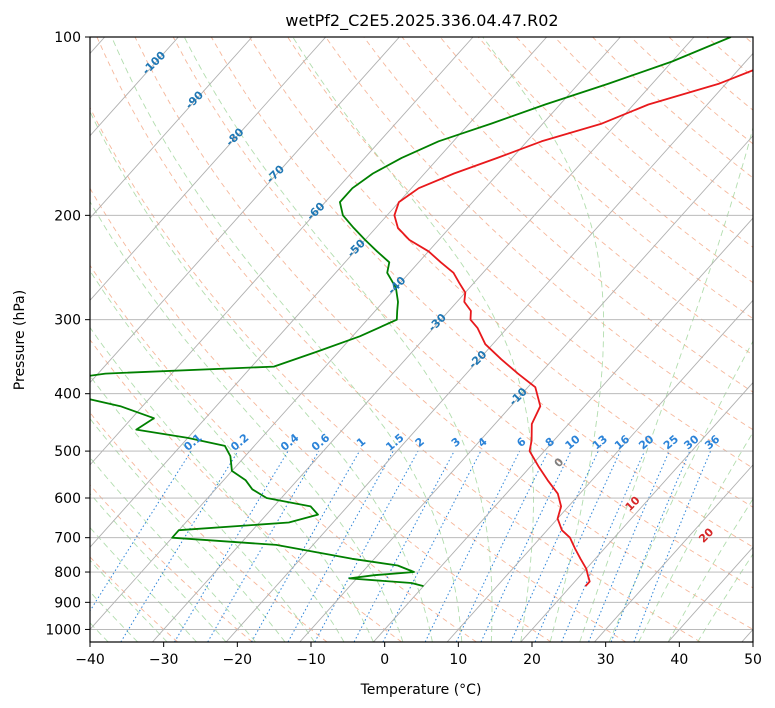 This screenshot has height=708, width=775. I want to click on y-tick-label: 400, so click(67, 395).